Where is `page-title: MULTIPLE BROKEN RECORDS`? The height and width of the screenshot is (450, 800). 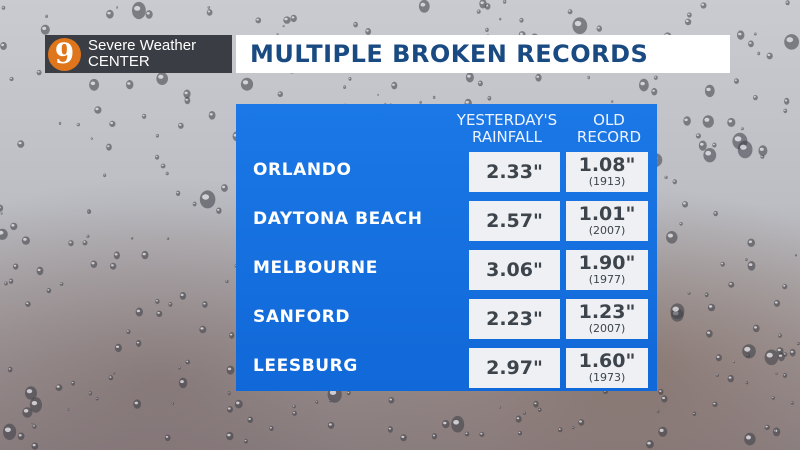
page-title: MULTIPLE BROKEN RECORDS is located at coordinates (449, 54).